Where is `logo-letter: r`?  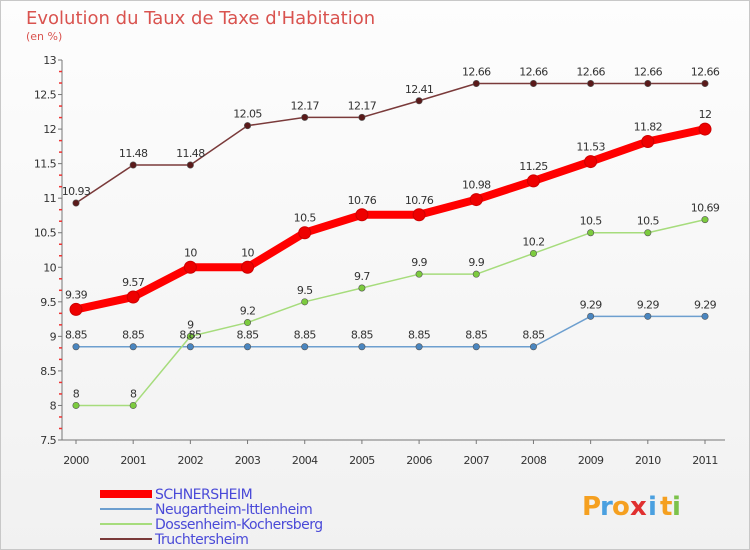 logo-letter: r is located at coordinates (606, 507).